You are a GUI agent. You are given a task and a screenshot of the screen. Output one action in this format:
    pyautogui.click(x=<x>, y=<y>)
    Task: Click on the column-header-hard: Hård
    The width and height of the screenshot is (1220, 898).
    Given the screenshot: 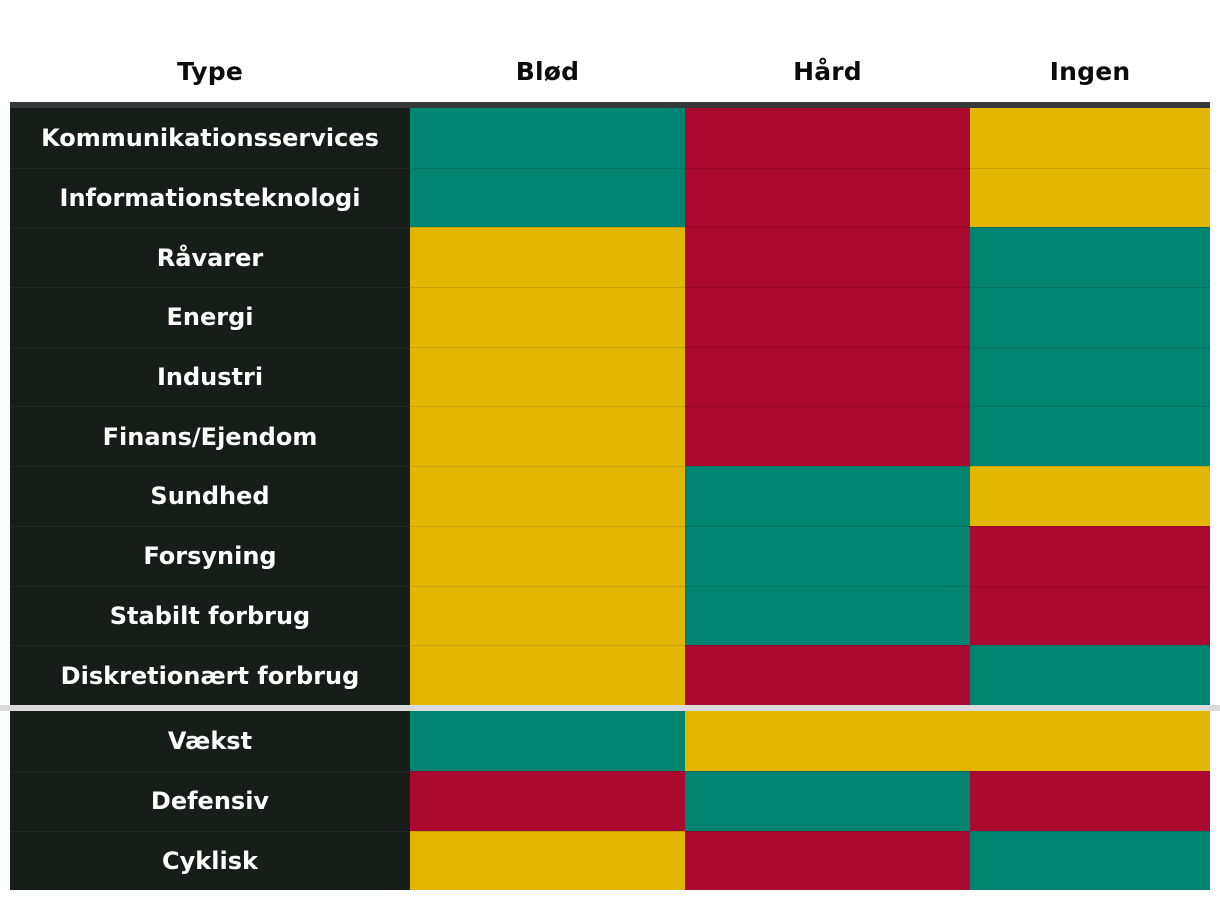 What is the action you would take?
    pyautogui.click(x=827, y=71)
    